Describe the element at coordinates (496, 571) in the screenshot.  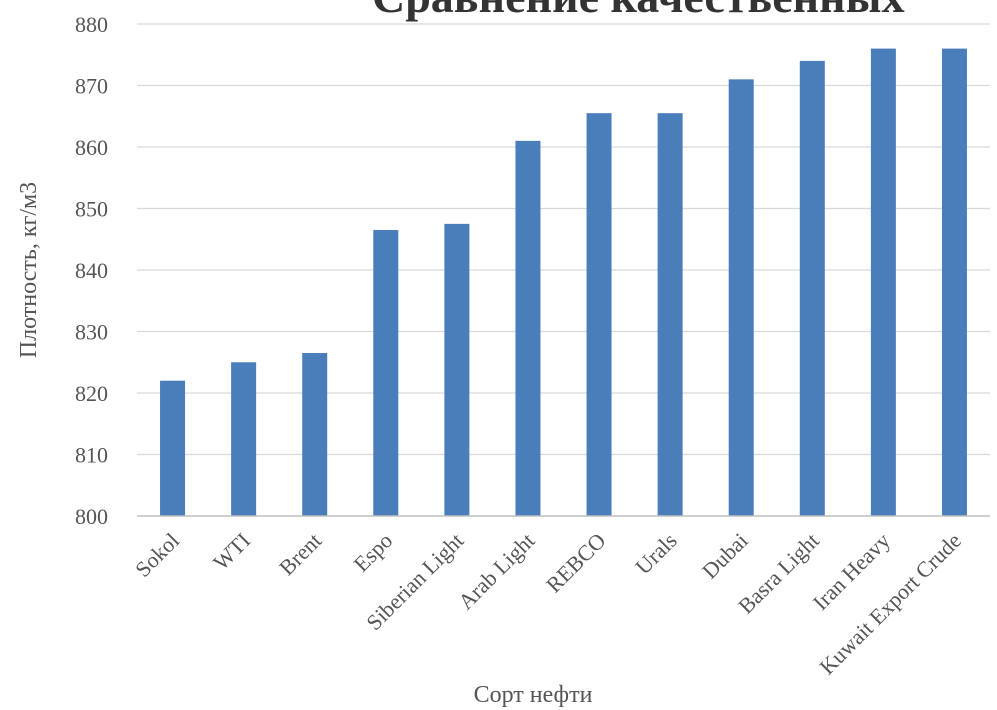
I see `x-tick-label: Arab Light` at that location.